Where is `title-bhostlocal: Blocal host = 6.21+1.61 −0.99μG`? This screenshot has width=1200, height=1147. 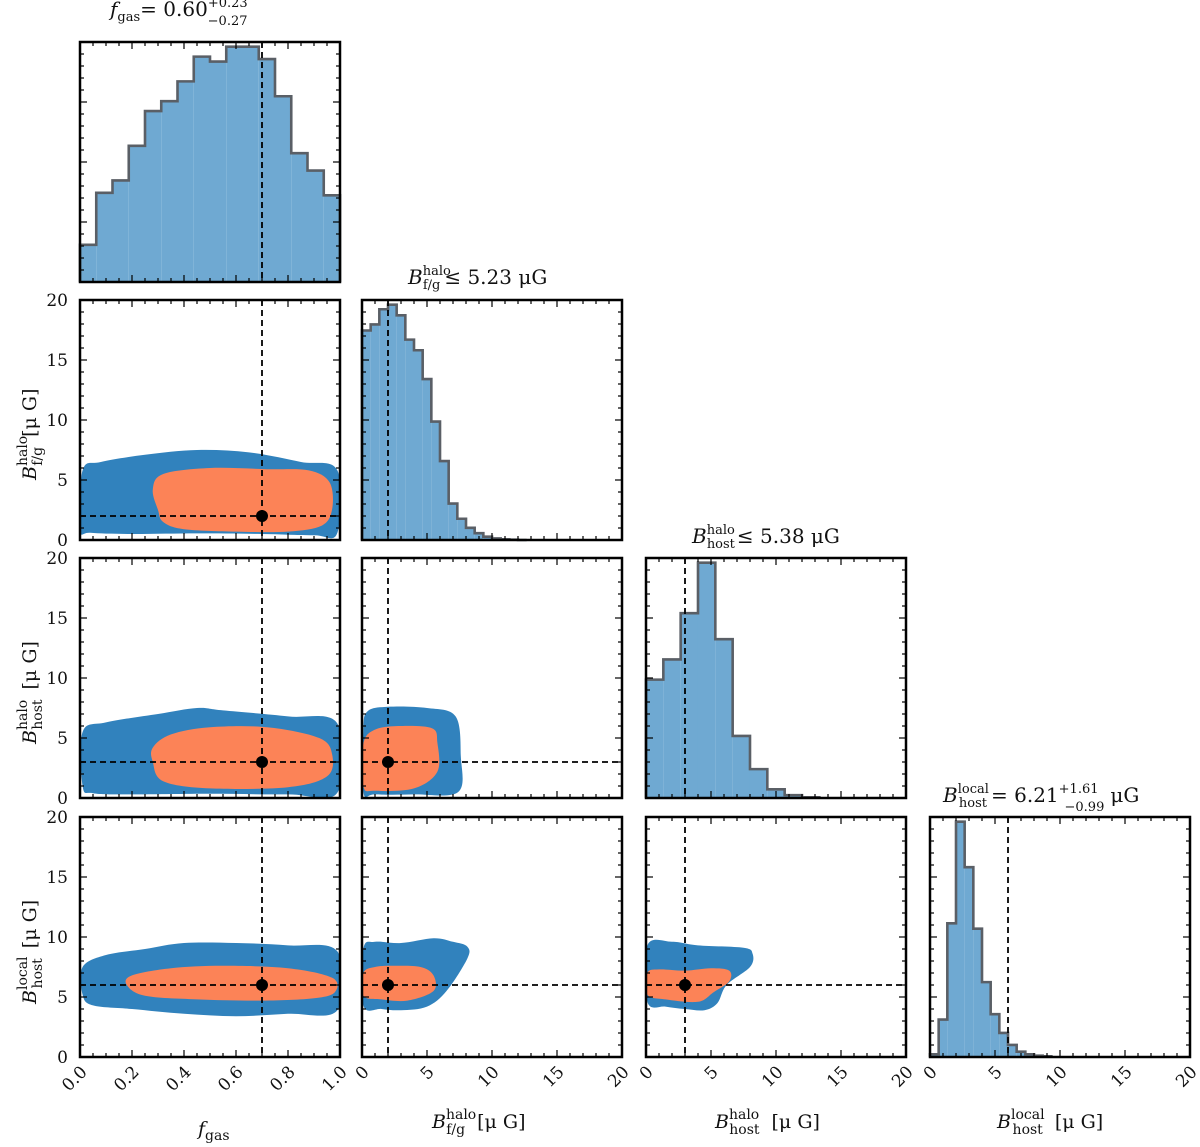
title-bhostlocal: Blocal host = 6.21+1.61 −0.99μG is located at coordinates (1040, 798).